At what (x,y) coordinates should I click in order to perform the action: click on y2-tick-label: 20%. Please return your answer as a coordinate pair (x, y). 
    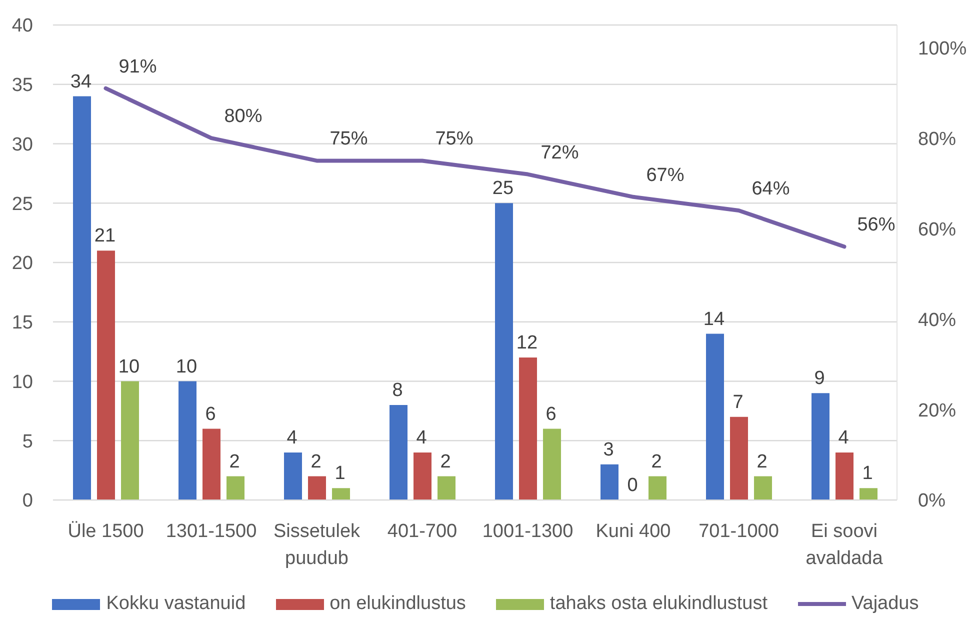
    Looking at the image, I should click on (937, 411).